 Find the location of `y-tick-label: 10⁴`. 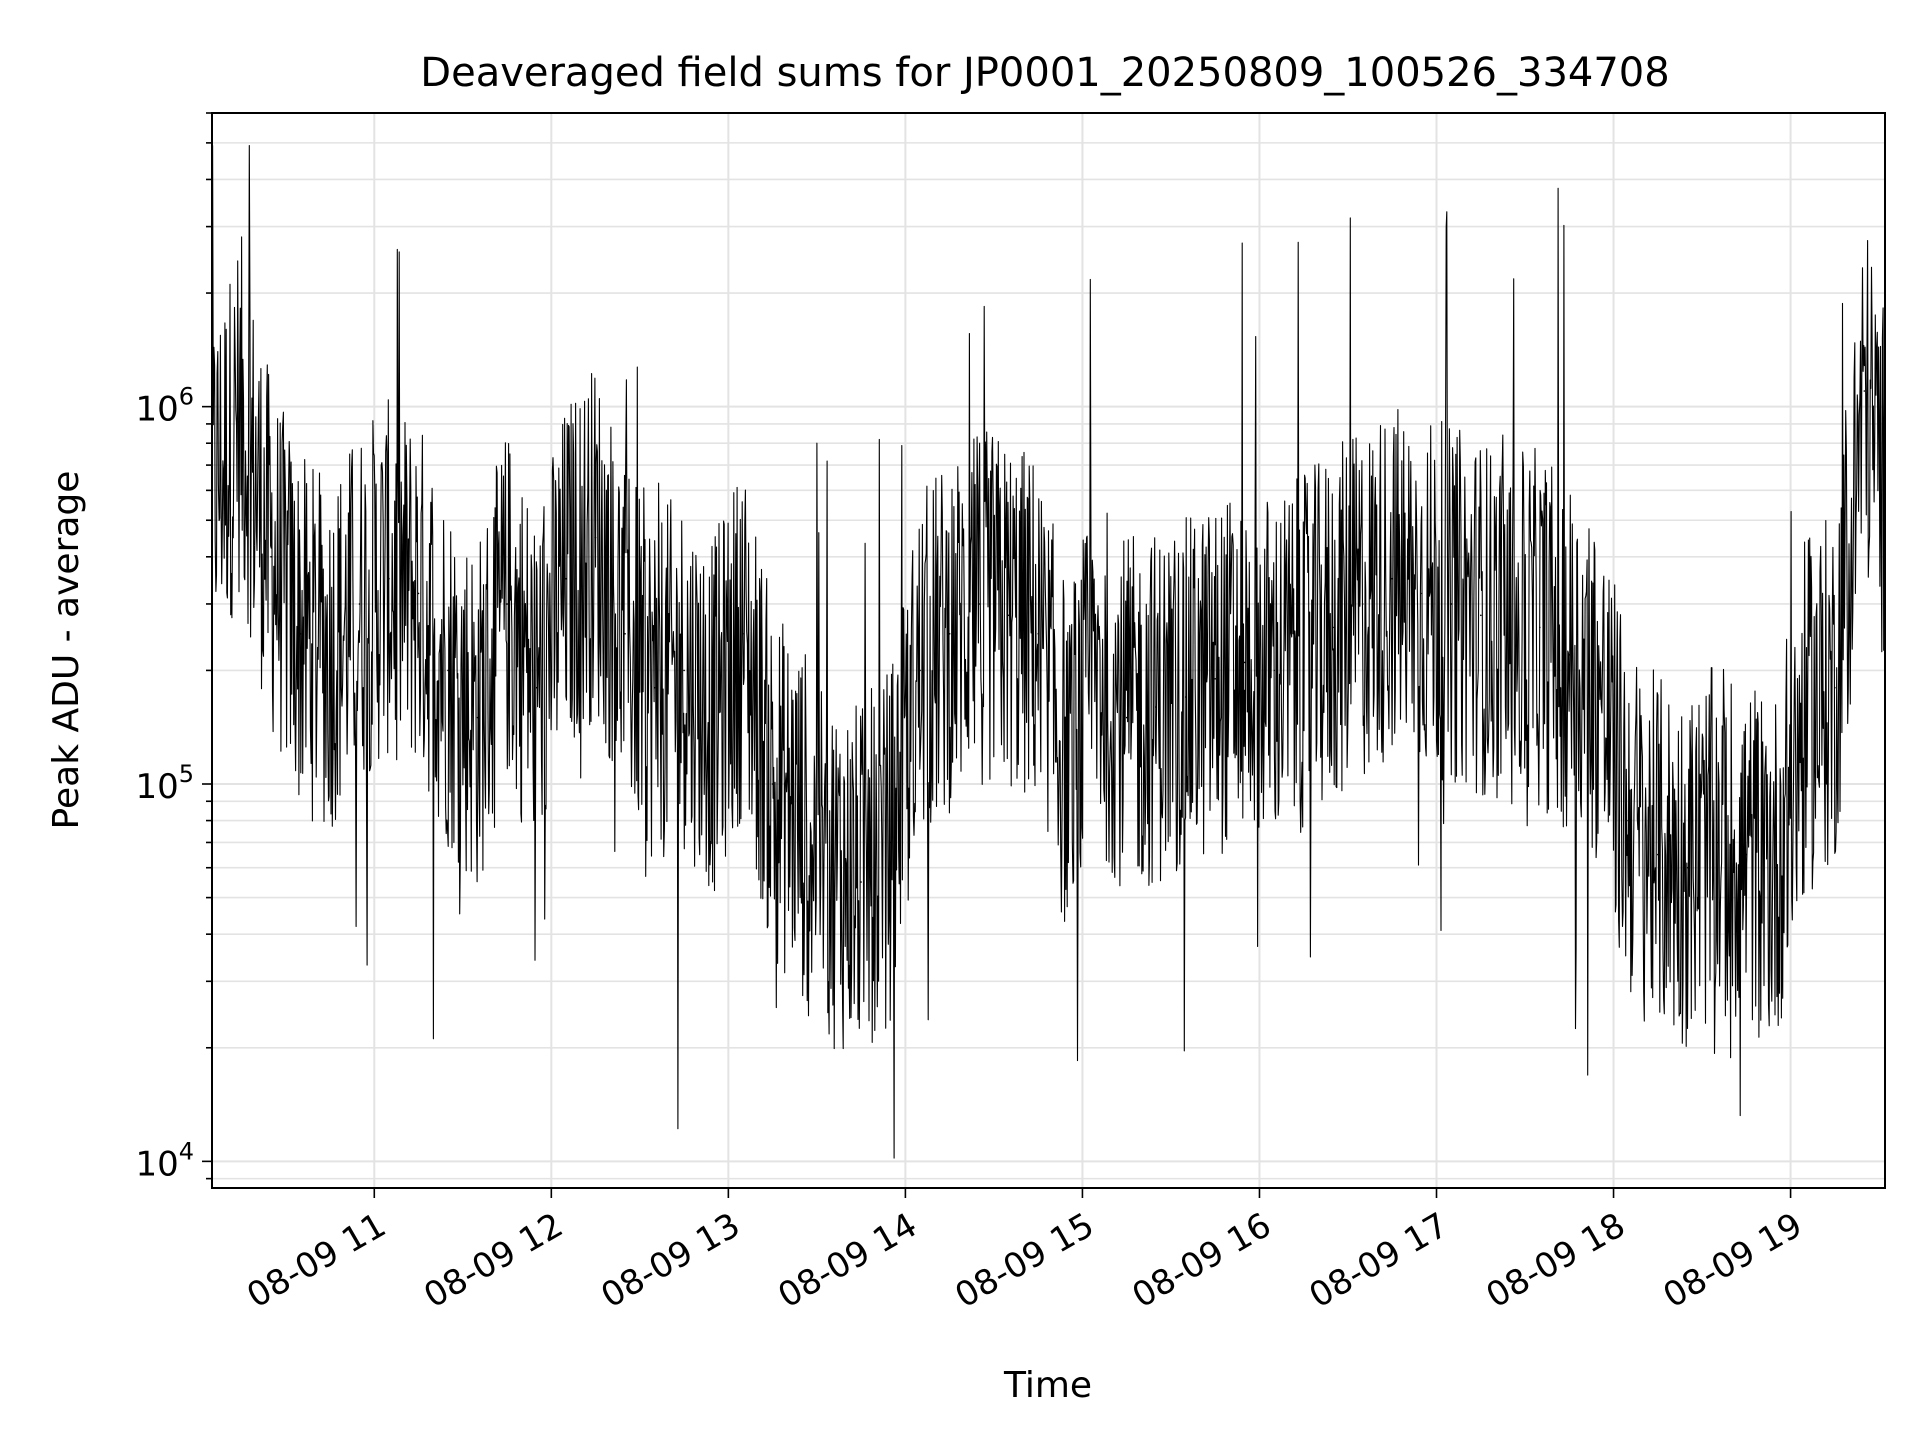

y-tick-label: 10⁴ is located at coordinates (164, 1160).